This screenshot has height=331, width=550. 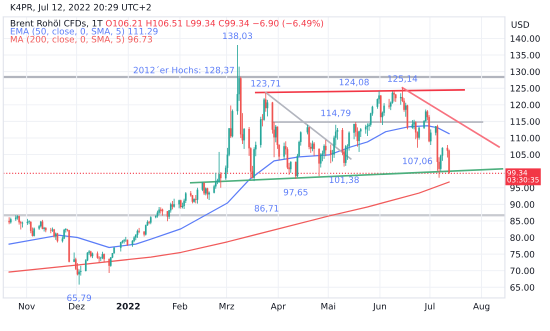 What do you see at coordinates (265, 84) in the screenshot?
I see `annotation: 123,71` at bounding box center [265, 84].